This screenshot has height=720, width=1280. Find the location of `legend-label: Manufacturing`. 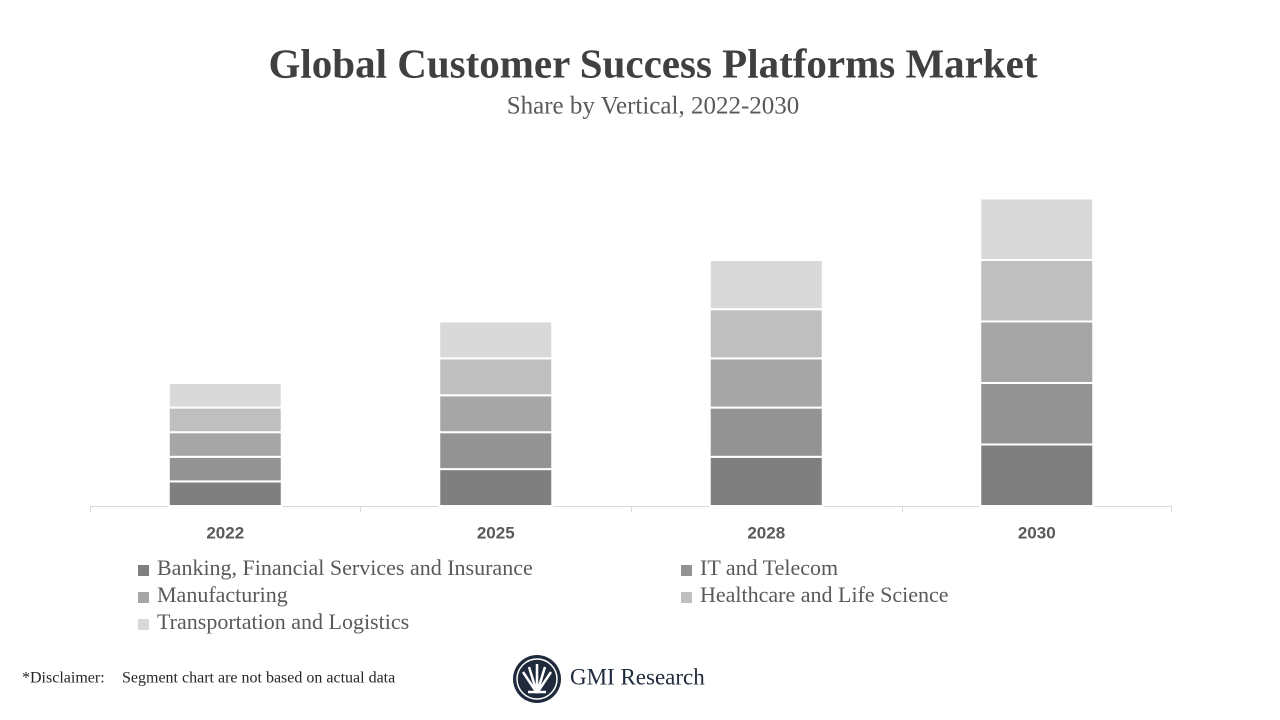

legend-label: Manufacturing is located at coordinates (222, 594).